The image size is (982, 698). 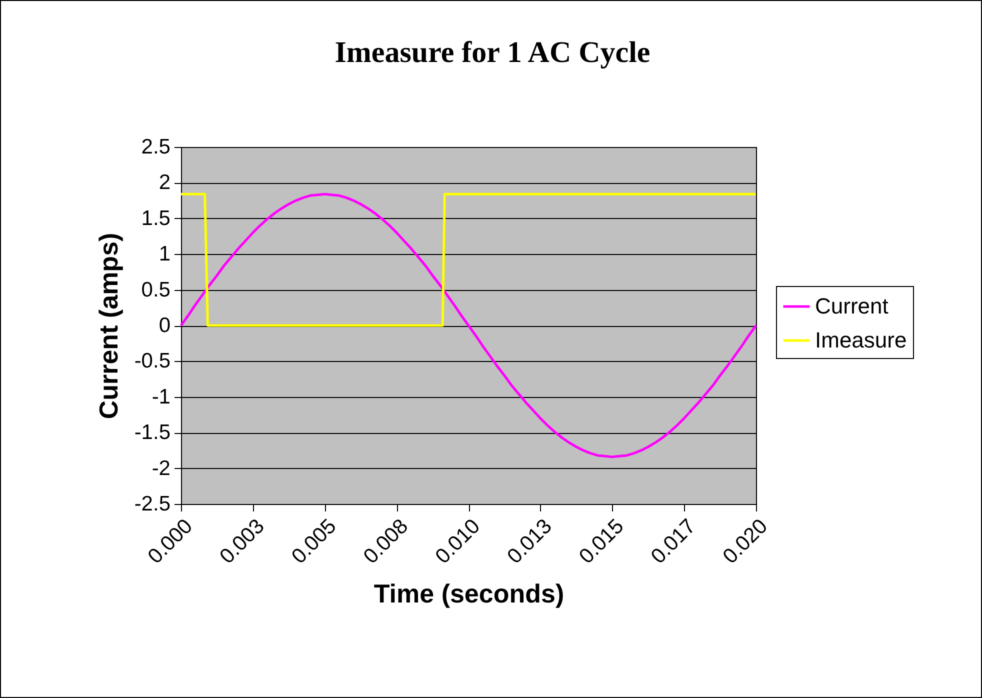 What do you see at coordinates (469, 593) in the screenshot?
I see `x-axis-title: Time (seconds)` at bounding box center [469, 593].